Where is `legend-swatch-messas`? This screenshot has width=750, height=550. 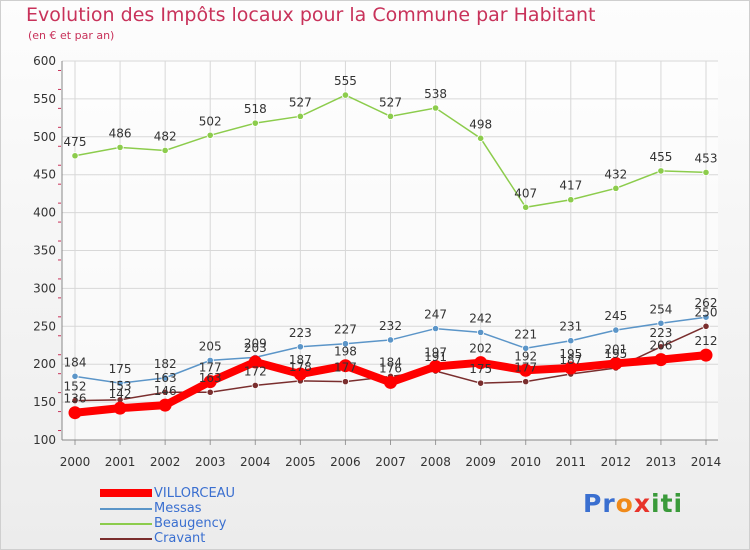
legend-swatch-messas is located at coordinates (126, 509).